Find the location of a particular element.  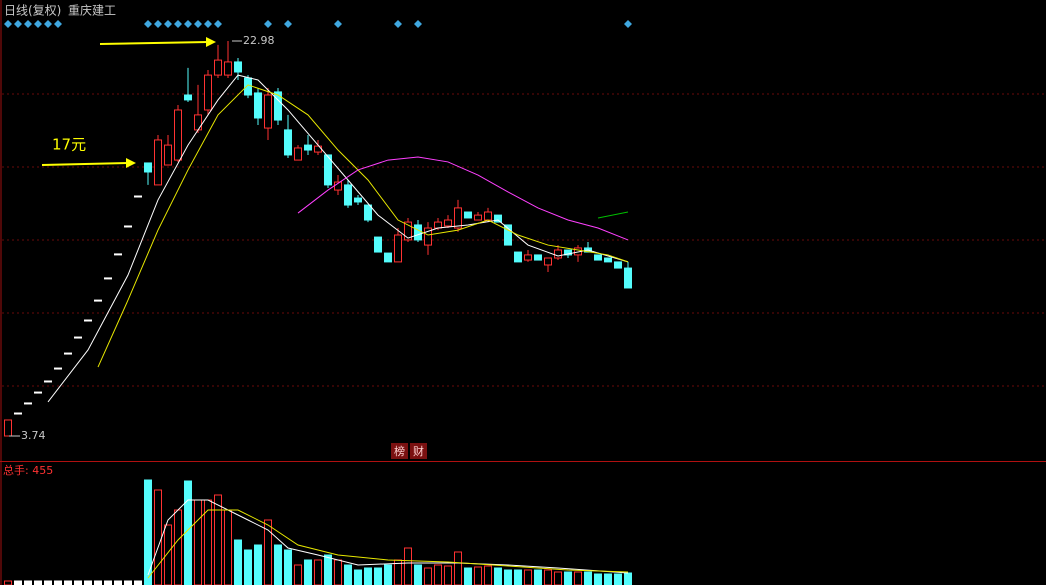

button: 榜 is located at coordinates (399, 451).